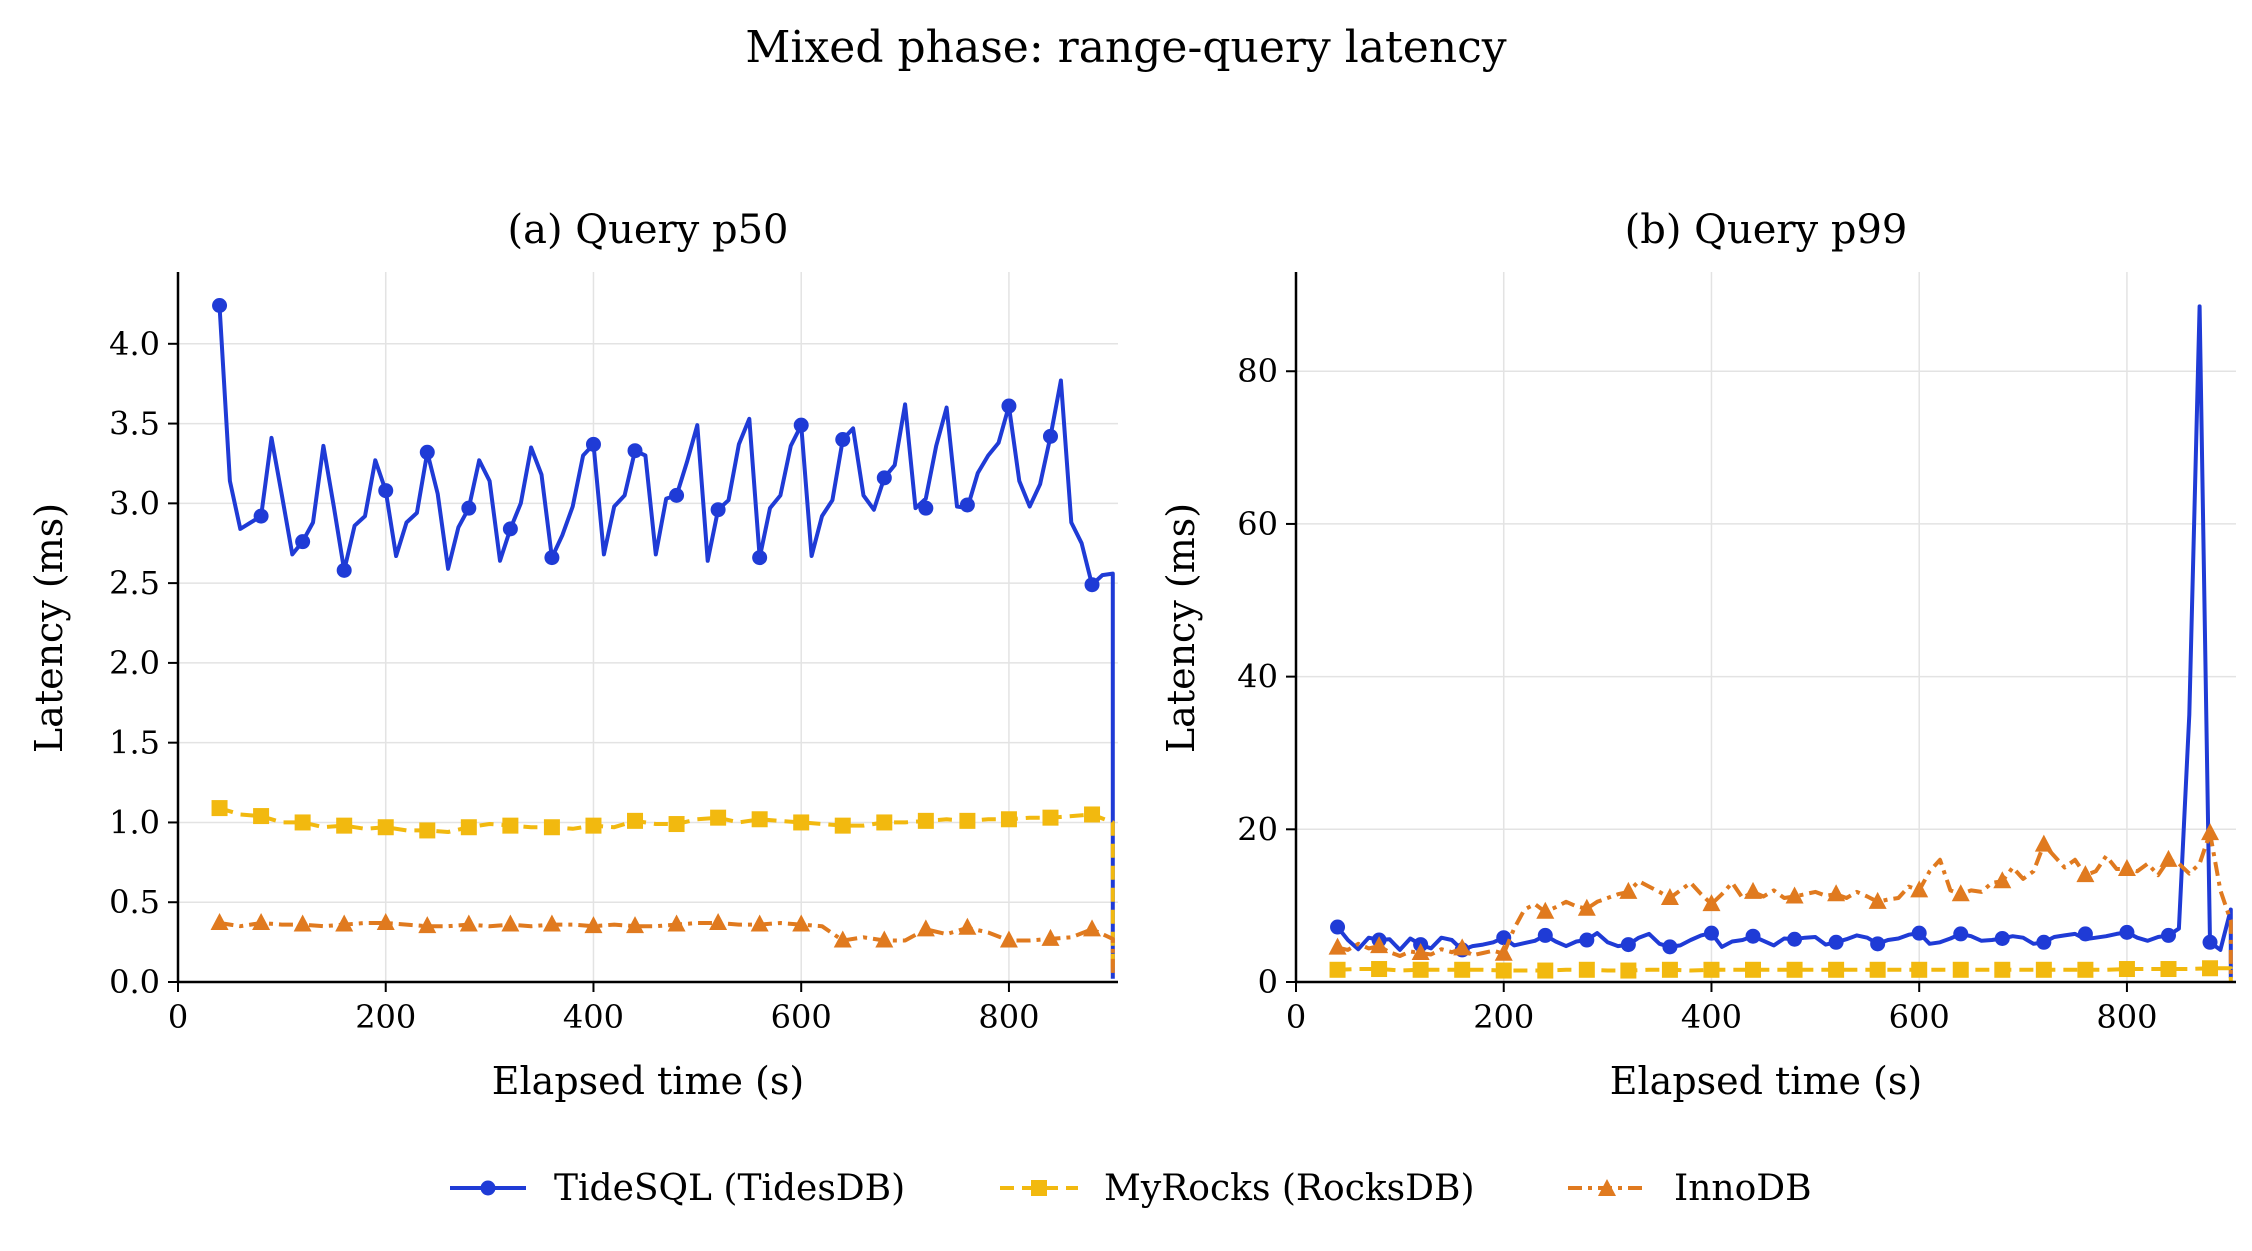  I want to click on panel-b-xtick-label: 0, so click(1296, 1017).